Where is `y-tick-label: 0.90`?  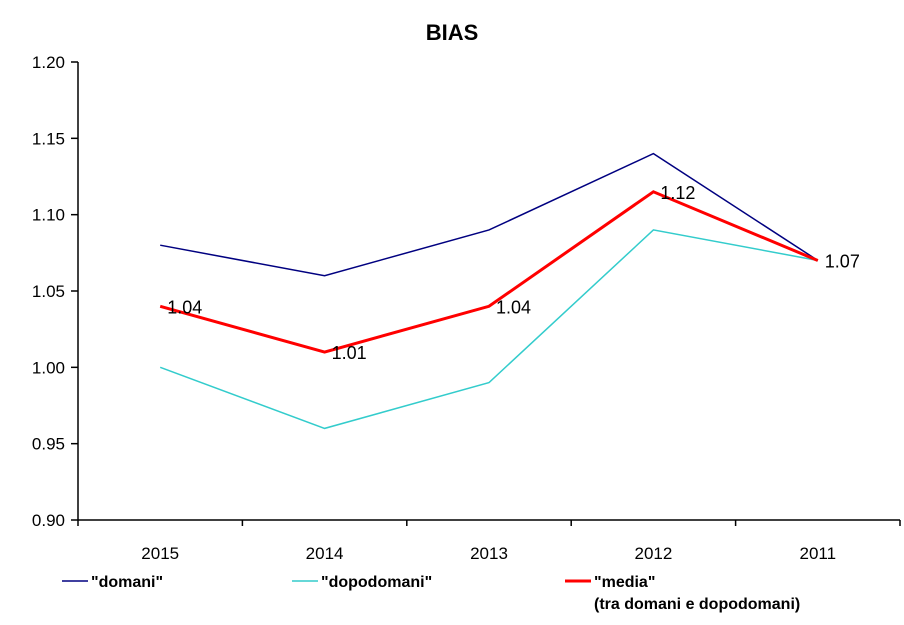 y-tick-label: 0.90 is located at coordinates (48, 520).